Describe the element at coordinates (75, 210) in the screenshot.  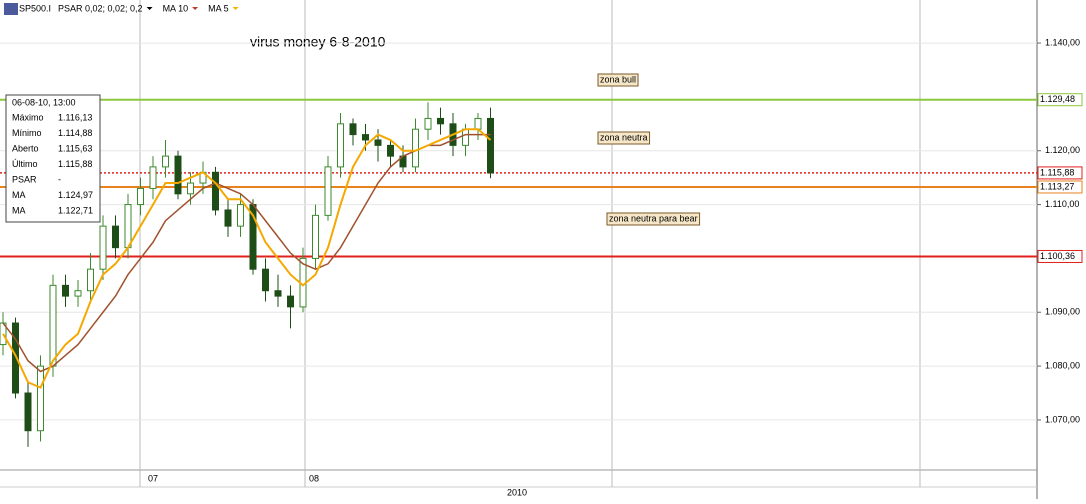
I see `info-value: 1.122,71` at that location.